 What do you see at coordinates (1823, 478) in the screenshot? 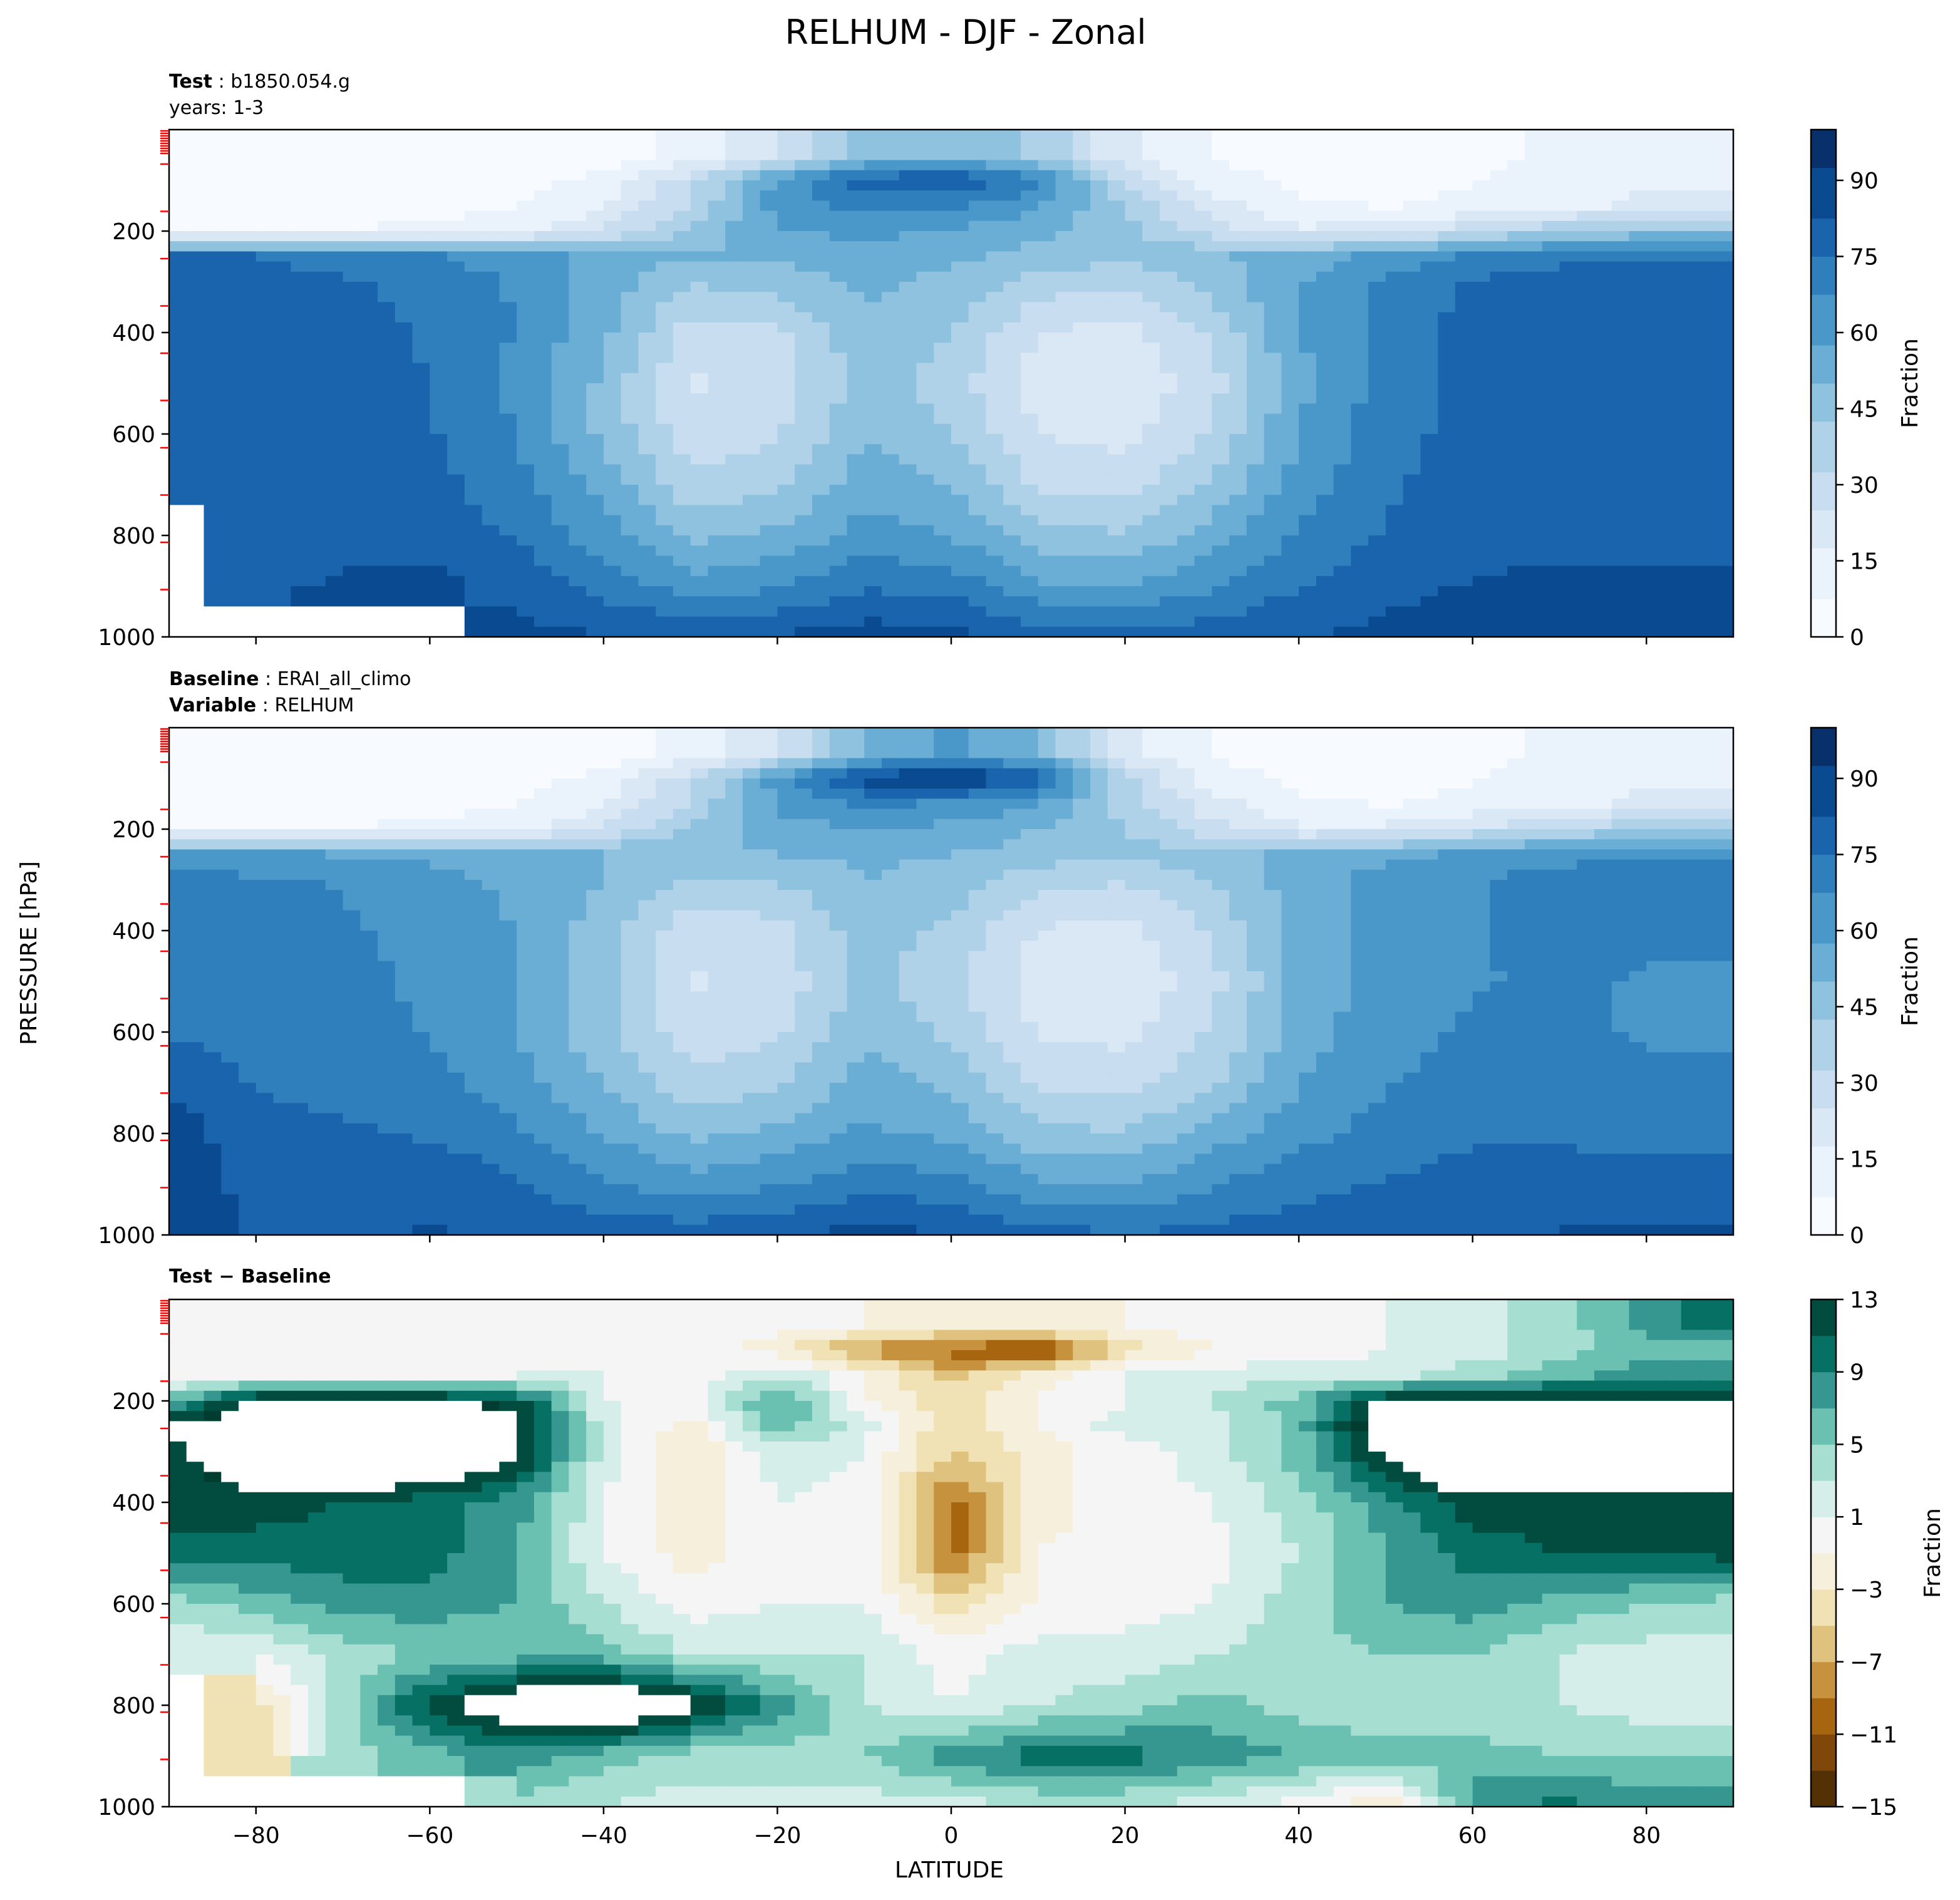
I see `colorbar-segment` at bounding box center [1823, 478].